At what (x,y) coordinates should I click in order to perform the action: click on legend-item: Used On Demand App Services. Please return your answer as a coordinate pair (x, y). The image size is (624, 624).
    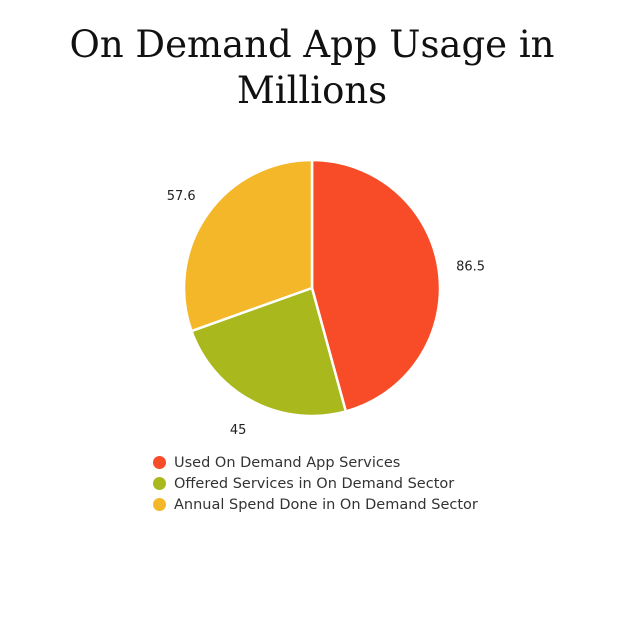
    Looking at the image, I should click on (315, 462).